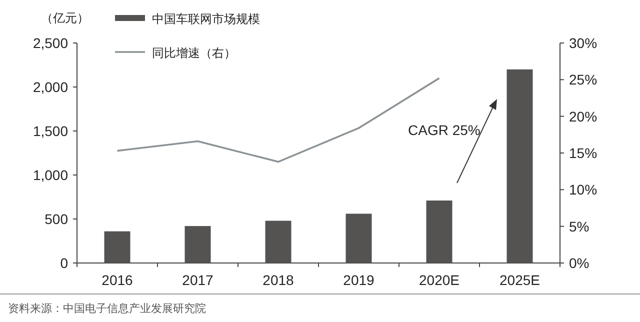  Describe the element at coordinates (583, 116) in the screenshot. I see `y2-tick-label: 20%` at that location.